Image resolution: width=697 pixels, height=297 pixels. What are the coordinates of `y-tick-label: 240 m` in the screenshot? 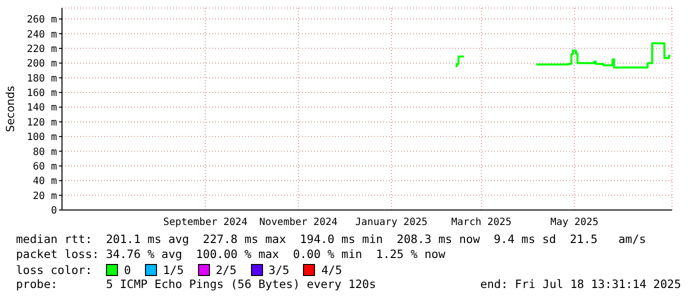 It's located at (41, 34).